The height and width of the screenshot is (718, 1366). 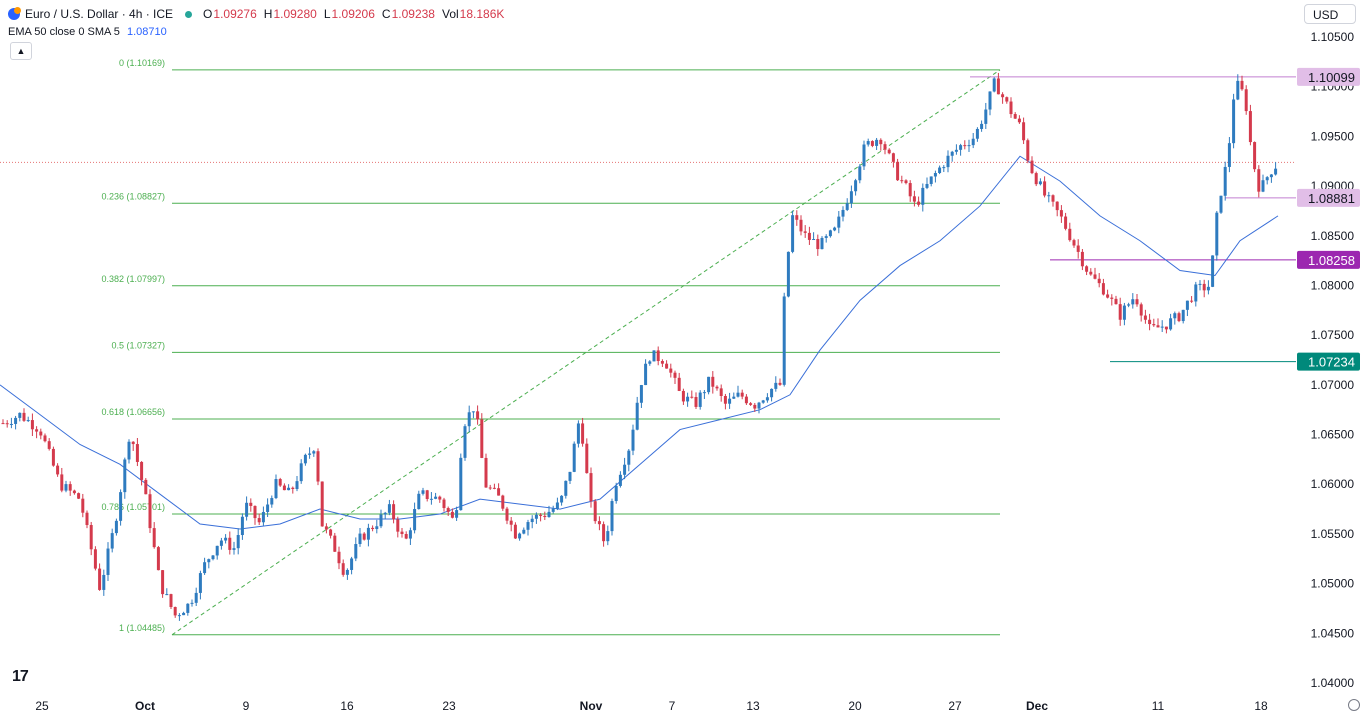 I want to click on symbol-title: Euro / U.S. Dollar · 4h · ICE, so click(x=99, y=14).